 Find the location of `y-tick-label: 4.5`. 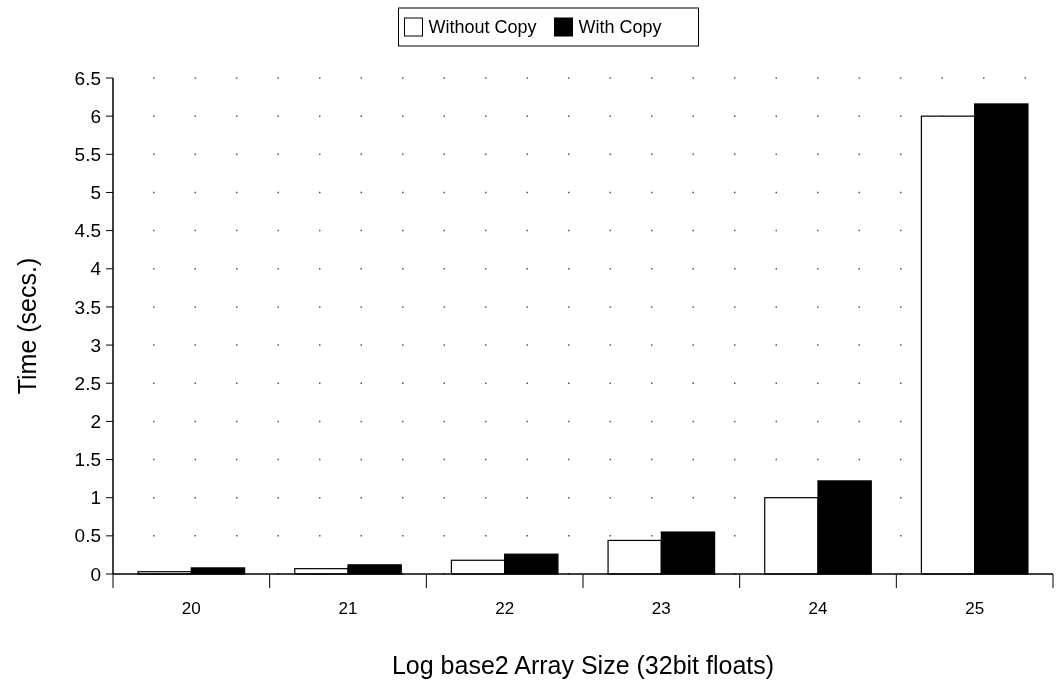

y-tick-label: 4.5 is located at coordinates (87, 231).